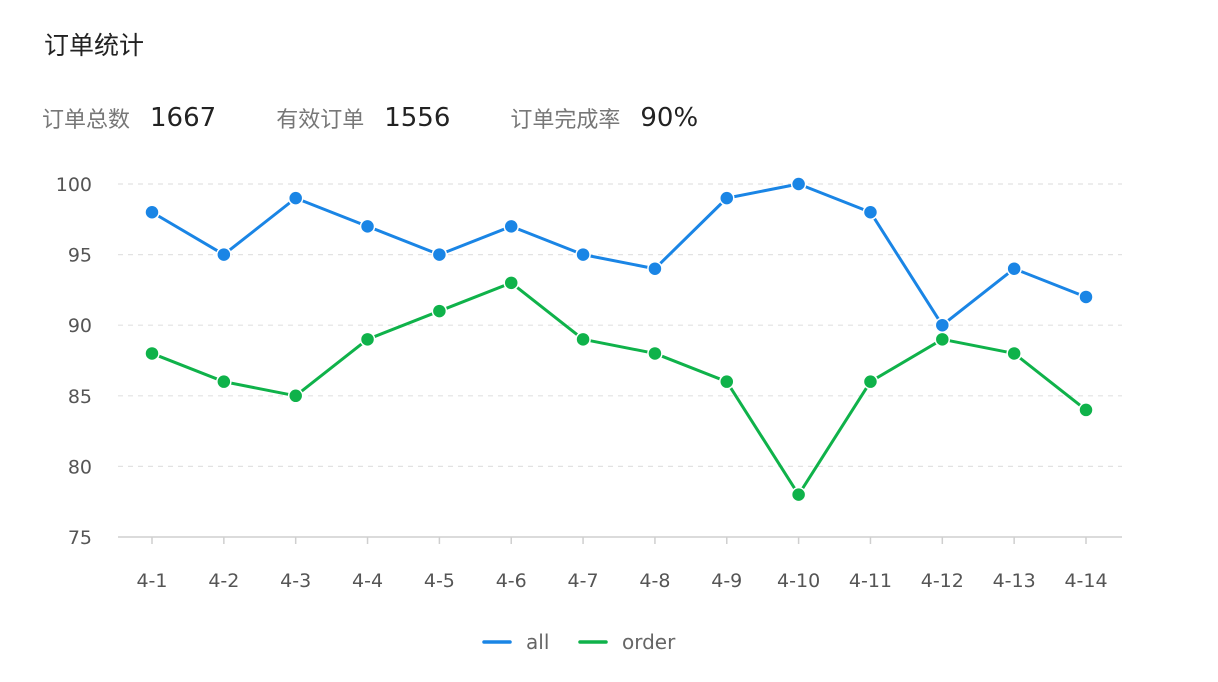  I want to click on x-tick-label: 4-5, so click(439, 581).